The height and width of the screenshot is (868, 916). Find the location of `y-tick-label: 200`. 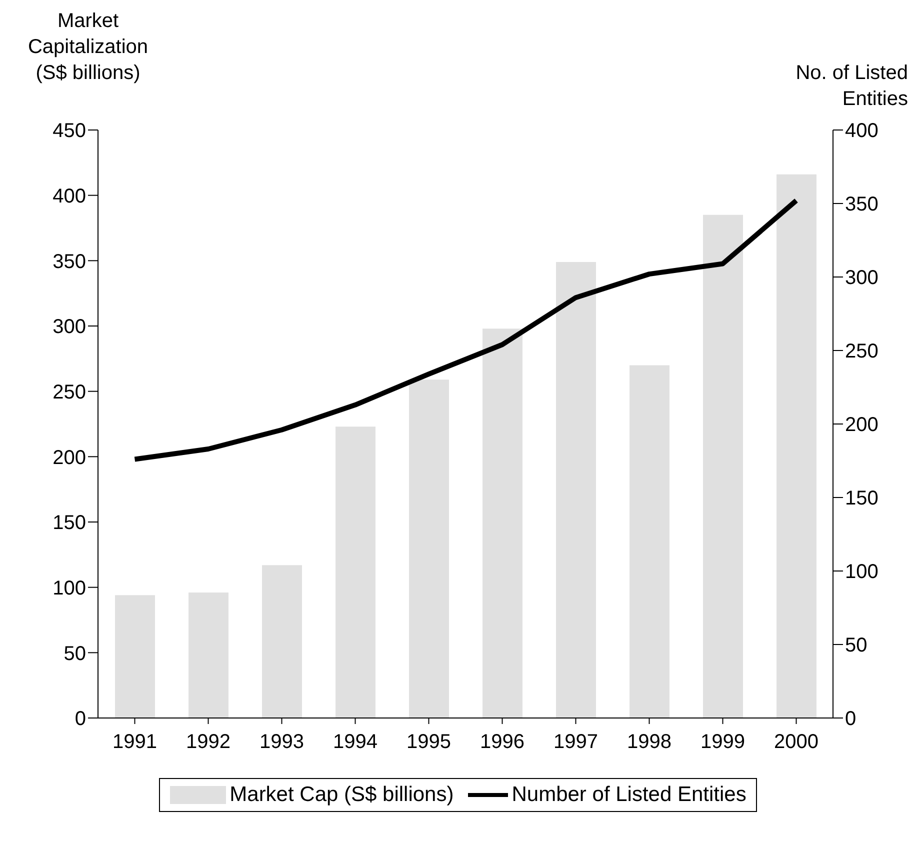

y-tick-label: 200 is located at coordinates (69, 457).